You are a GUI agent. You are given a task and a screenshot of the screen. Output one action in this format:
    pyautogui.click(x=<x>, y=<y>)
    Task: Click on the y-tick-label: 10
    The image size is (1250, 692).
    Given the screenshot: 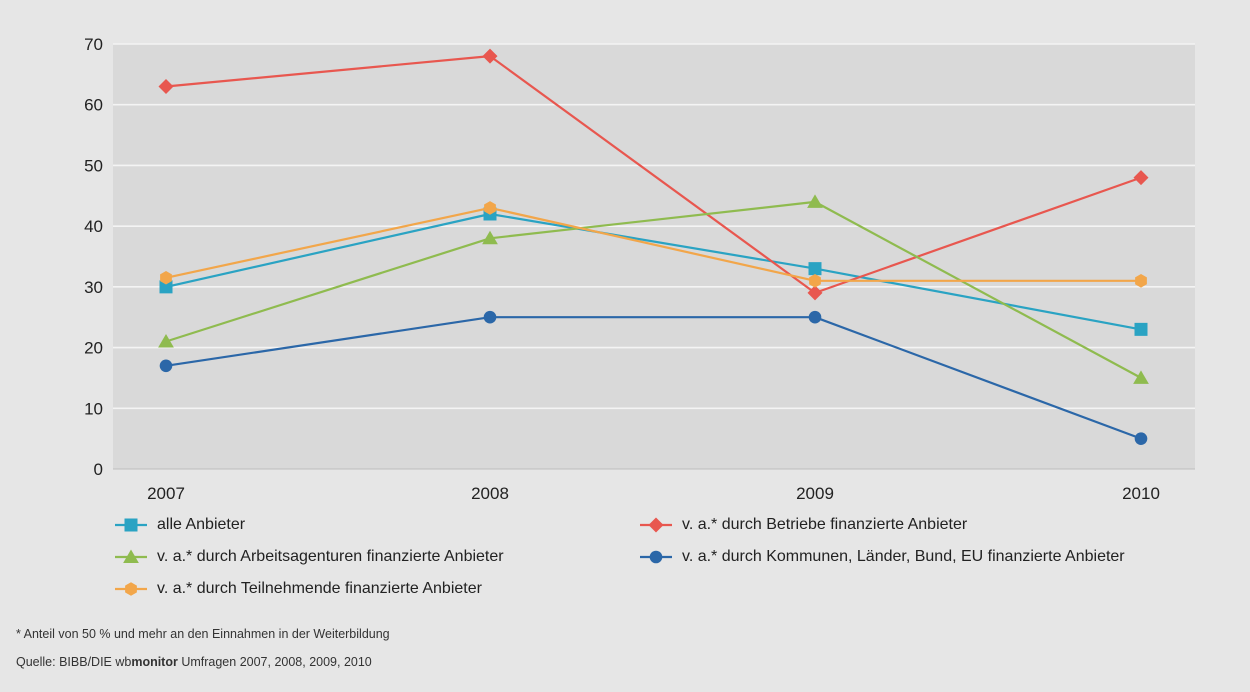 What is the action you would take?
    pyautogui.click(x=93, y=408)
    